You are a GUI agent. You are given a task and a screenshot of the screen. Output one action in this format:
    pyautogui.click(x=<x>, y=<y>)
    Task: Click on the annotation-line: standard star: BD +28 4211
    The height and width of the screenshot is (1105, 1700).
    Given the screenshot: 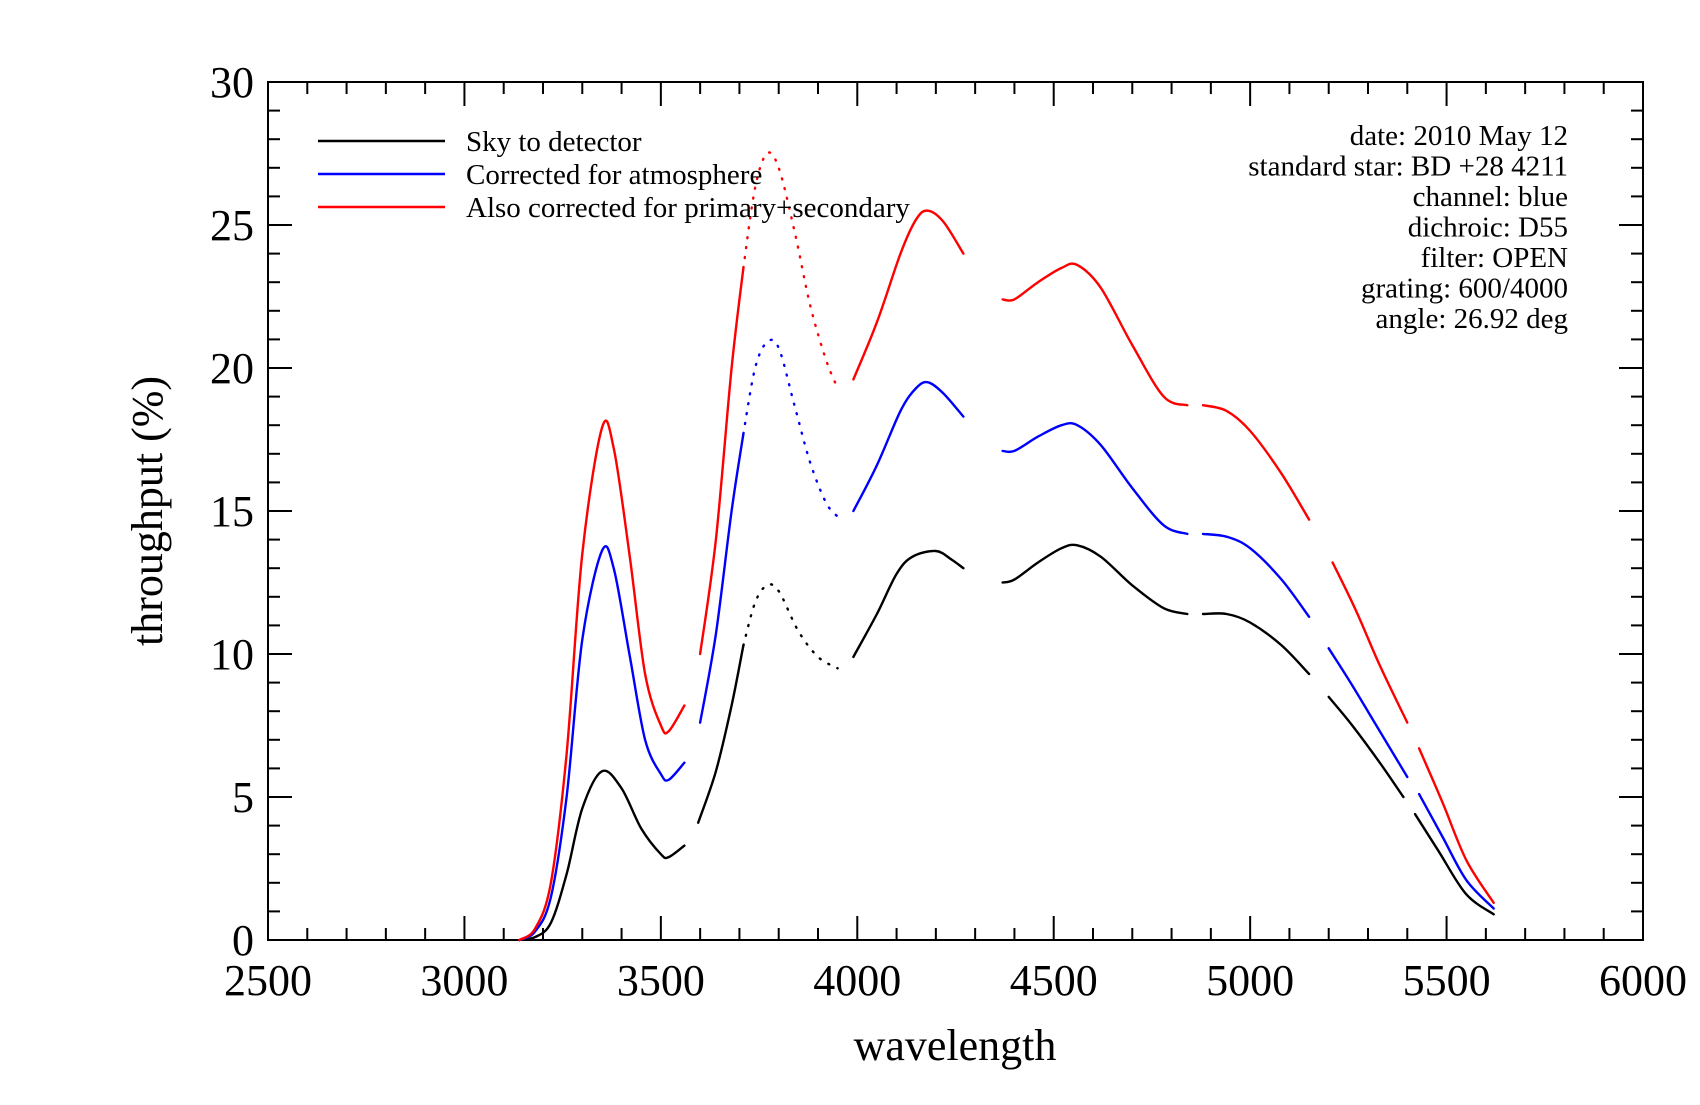 What is the action you would take?
    pyautogui.click(x=1408, y=167)
    